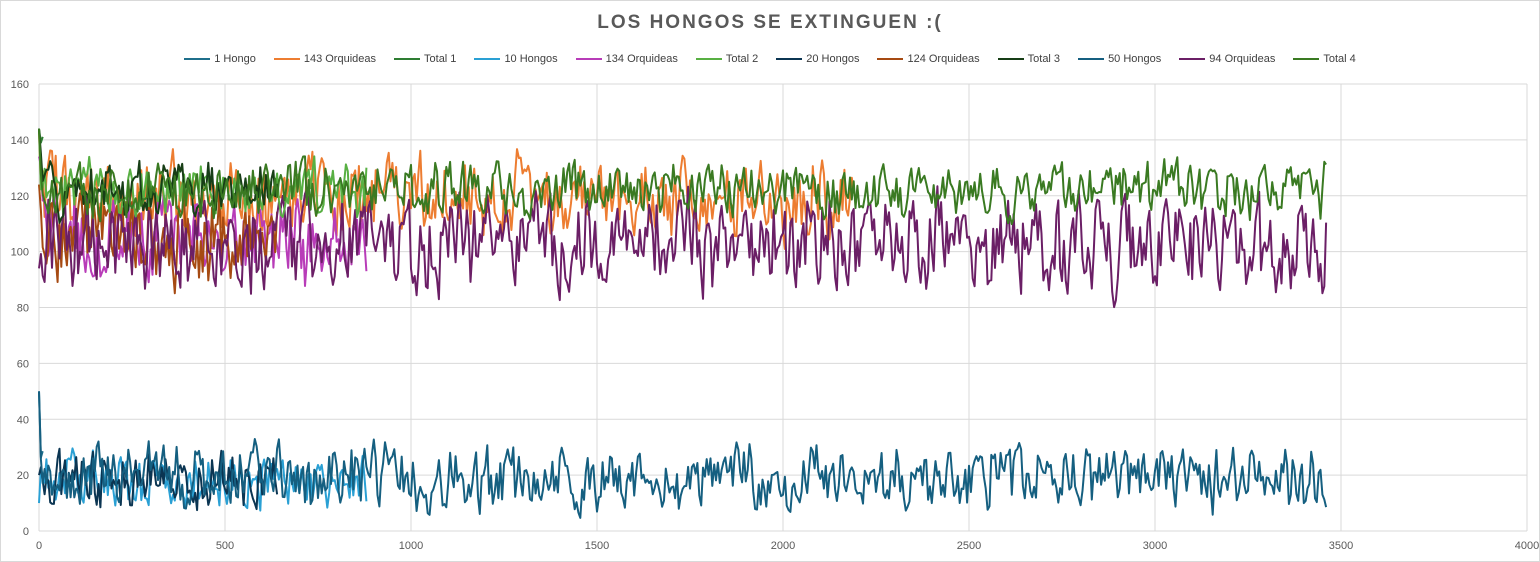 Image resolution: width=1540 pixels, height=562 pixels. What do you see at coordinates (20, 85) in the screenshot?
I see `y-tick-label: 160` at bounding box center [20, 85].